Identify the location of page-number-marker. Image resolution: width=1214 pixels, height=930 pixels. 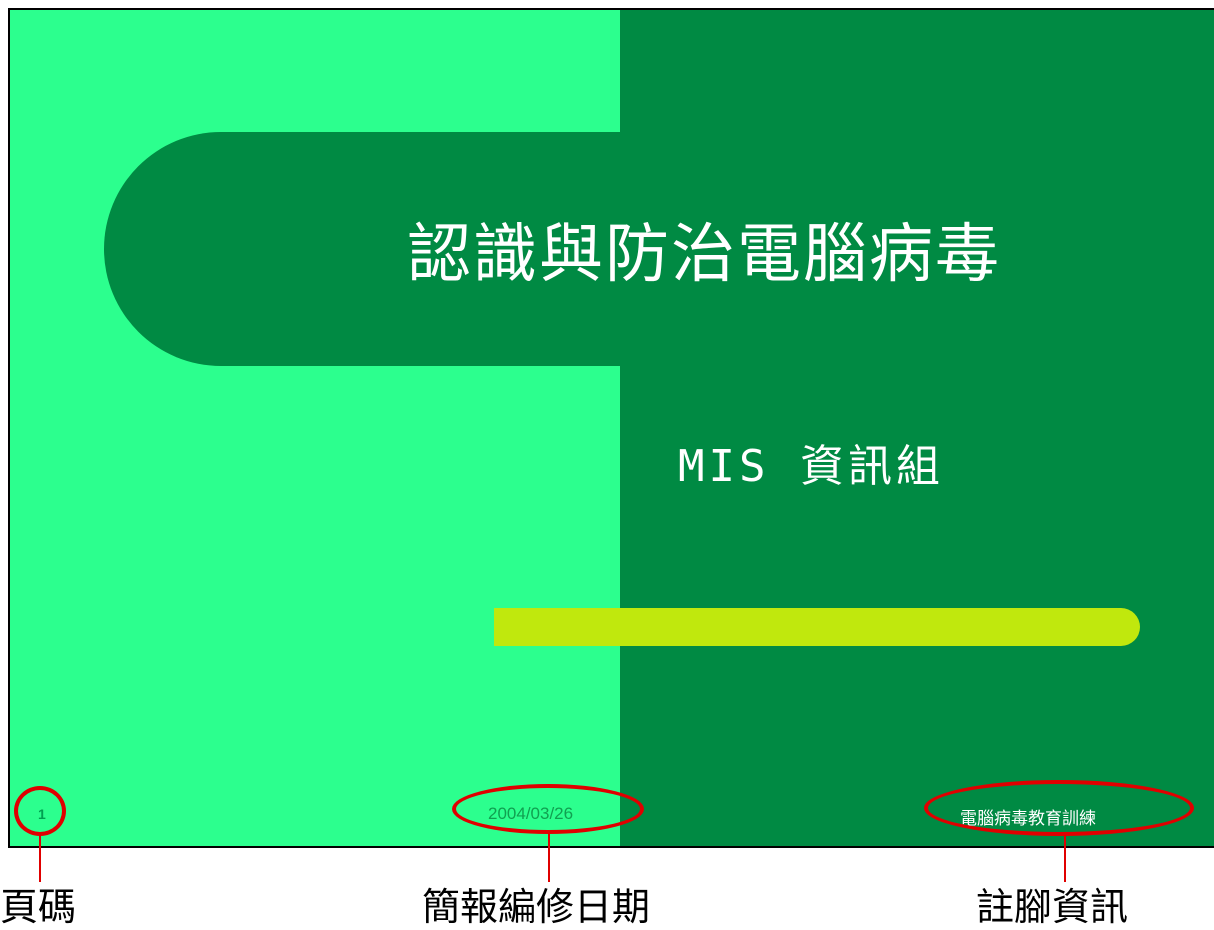
(40, 811).